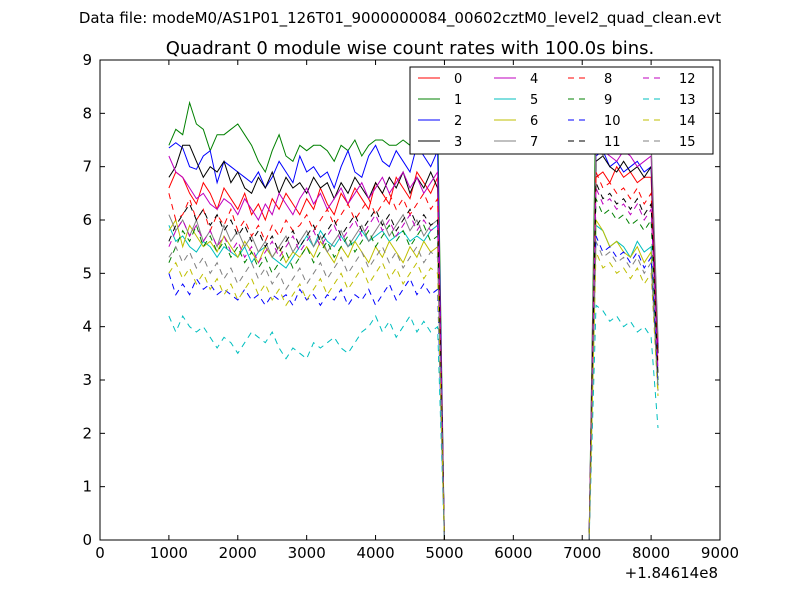  I want to click on legend-label-10: 10, so click(612, 121).